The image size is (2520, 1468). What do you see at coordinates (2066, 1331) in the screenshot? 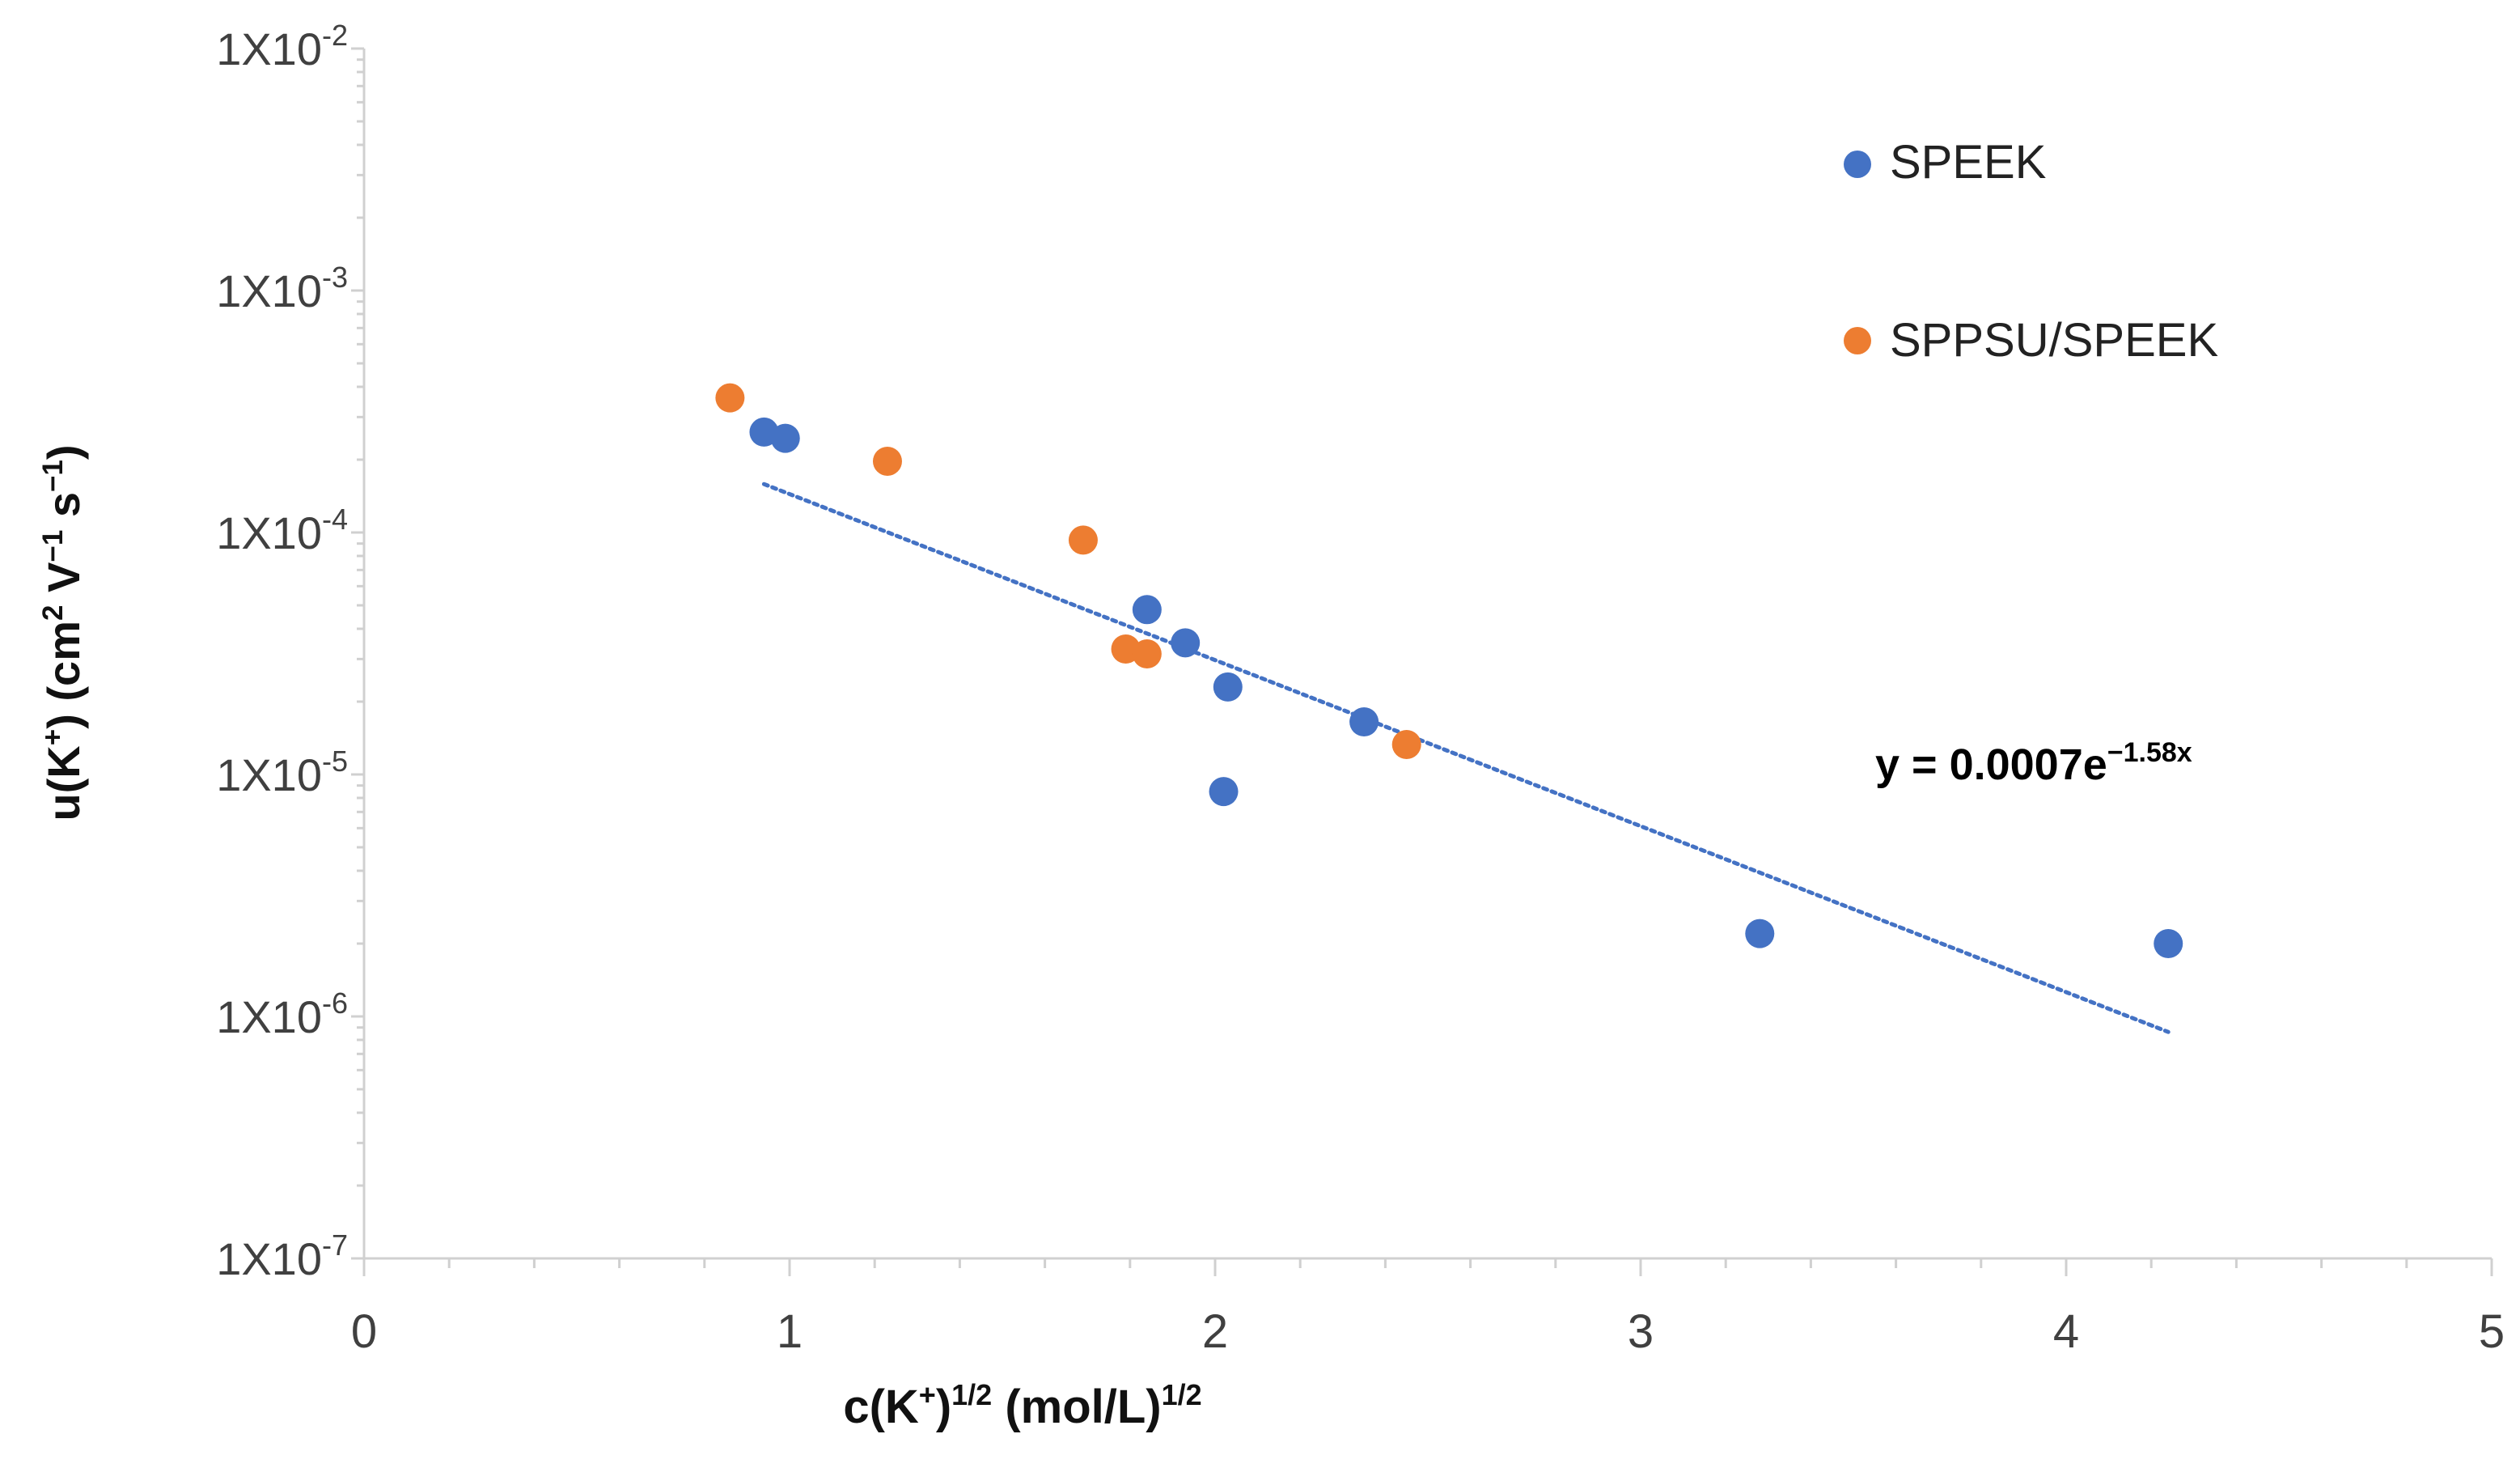
I see `x-tick-label: 4` at bounding box center [2066, 1331].